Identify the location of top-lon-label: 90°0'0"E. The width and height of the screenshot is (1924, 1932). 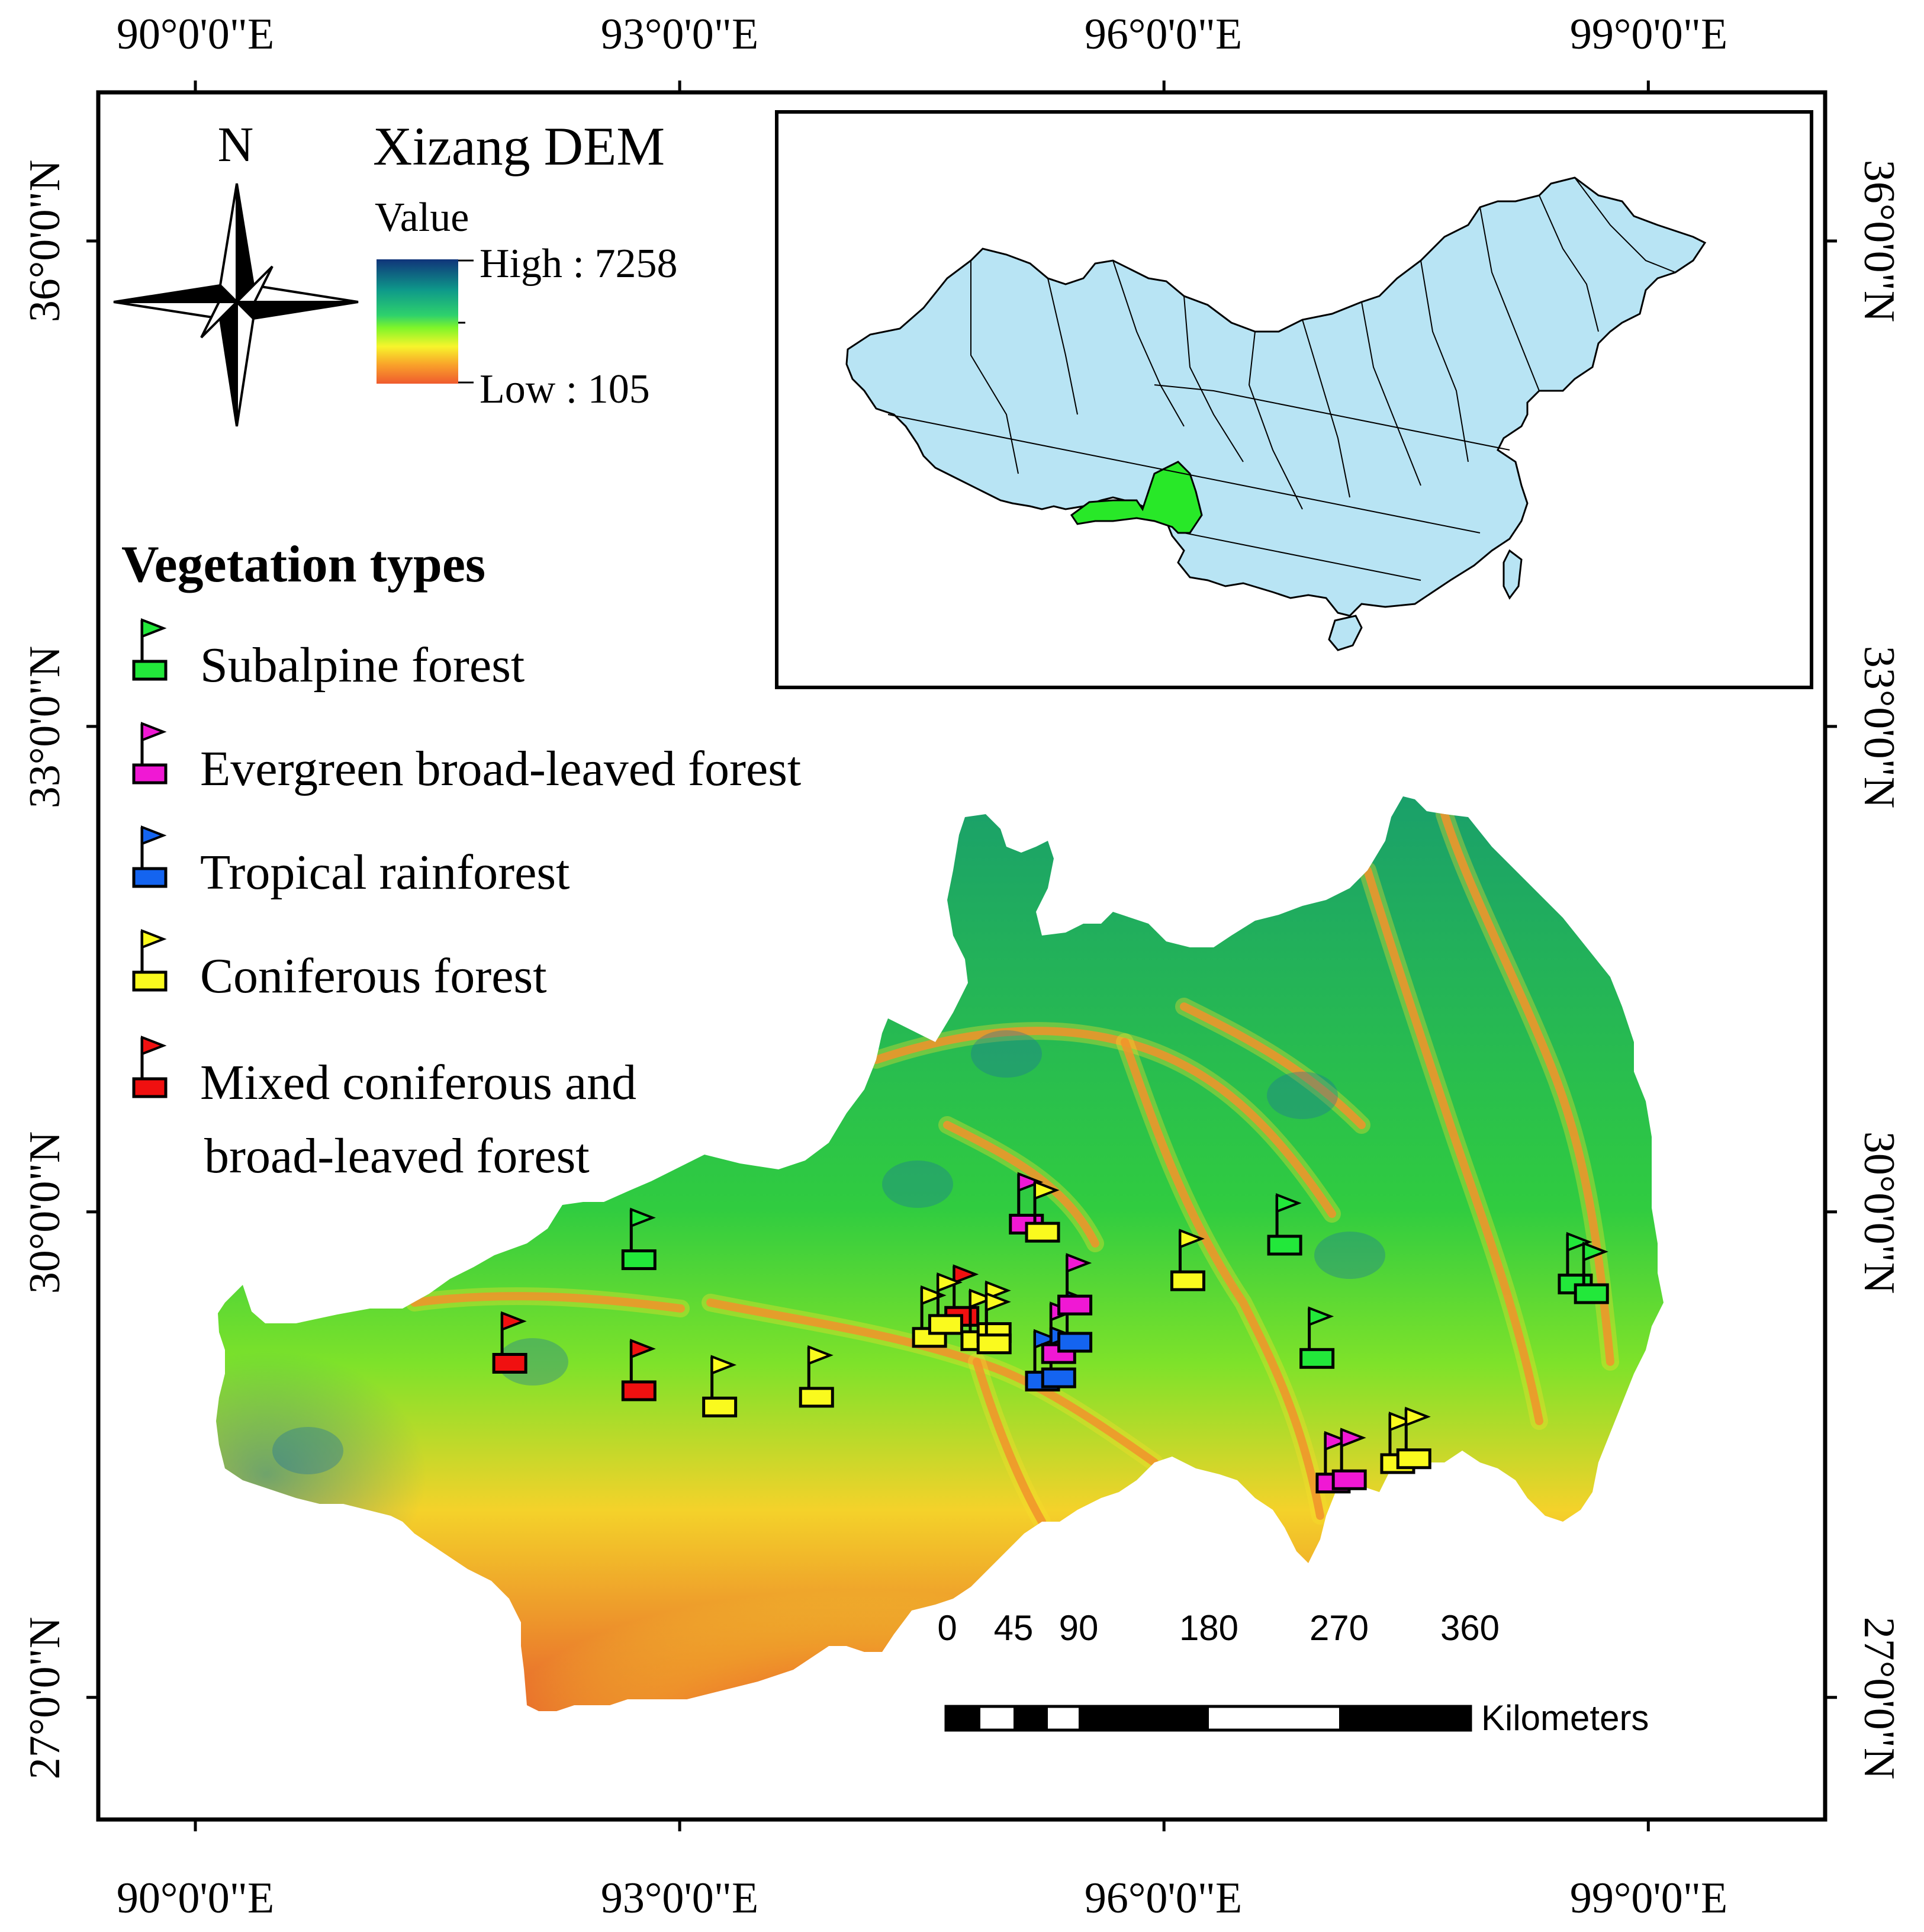
(195, 34).